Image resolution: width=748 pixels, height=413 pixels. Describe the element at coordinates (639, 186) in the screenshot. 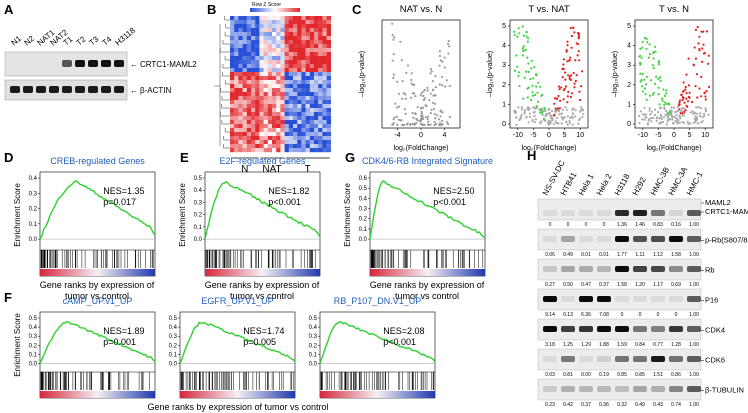

I see `lane-label: H292` at that location.